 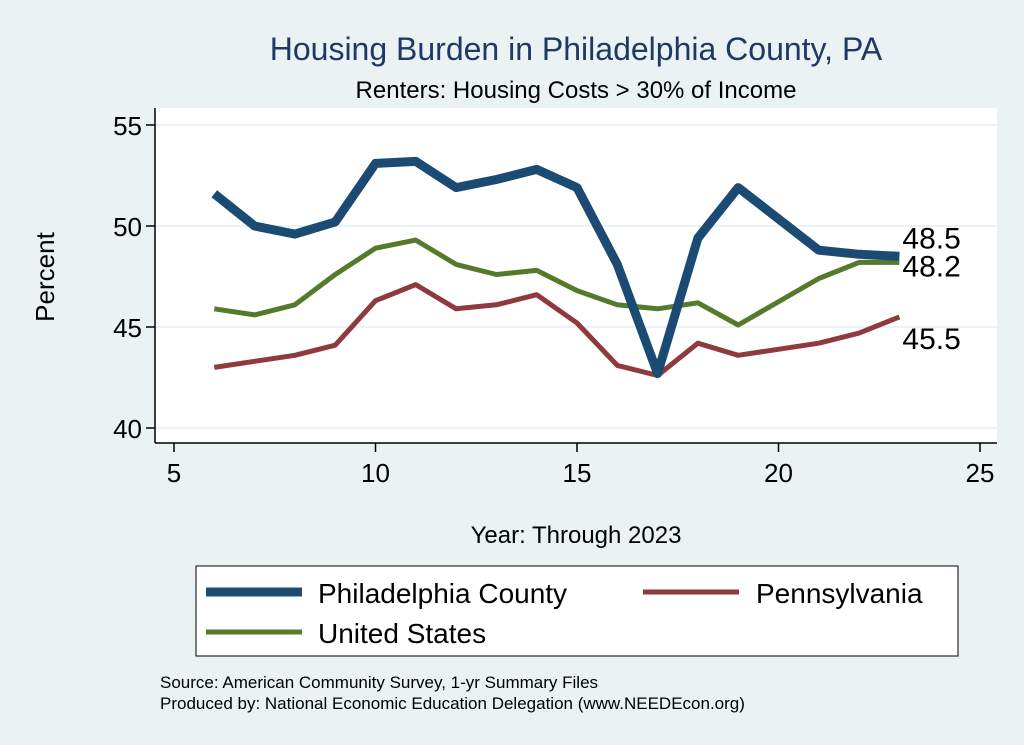 What do you see at coordinates (778, 473) in the screenshot?
I see `x-tick-label: 20` at bounding box center [778, 473].